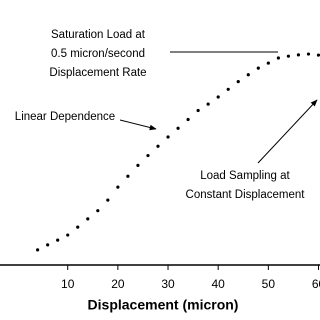 Image resolution: width=320 pixels, height=320 pixels. What do you see at coordinates (246, 195) in the screenshot?
I see `annotation: Constant Displacement` at bounding box center [246, 195].